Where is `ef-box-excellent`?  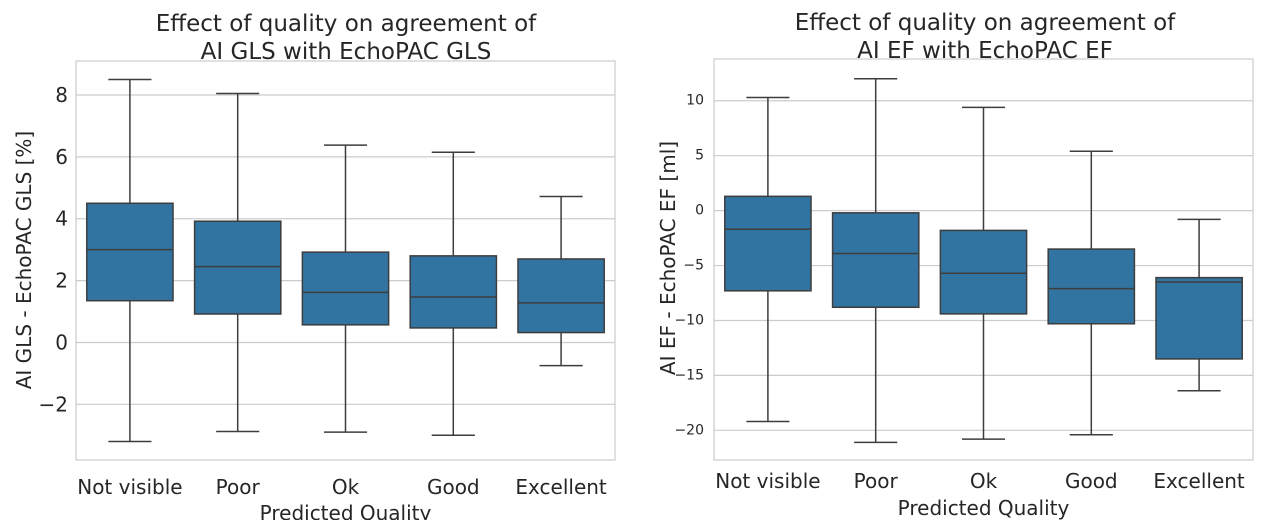
ef-box-excellent is located at coordinates (1199, 305).